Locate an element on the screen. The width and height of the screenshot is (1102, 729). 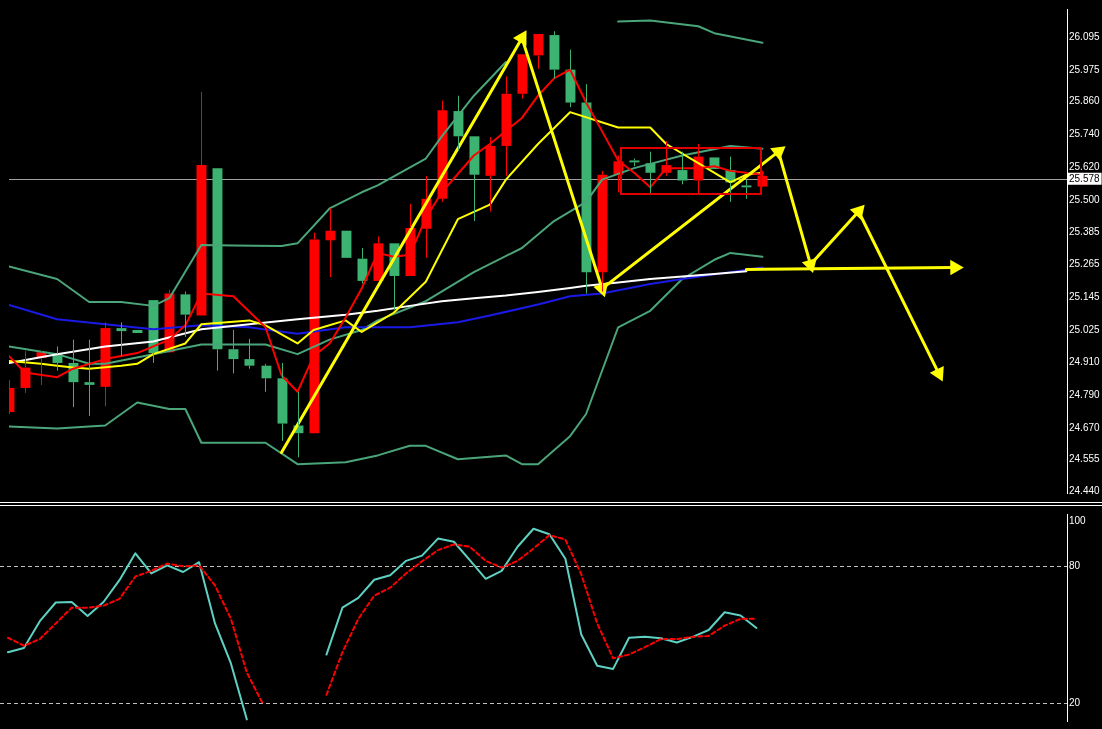
y-tick-label: 24.790 is located at coordinates (1085, 394).